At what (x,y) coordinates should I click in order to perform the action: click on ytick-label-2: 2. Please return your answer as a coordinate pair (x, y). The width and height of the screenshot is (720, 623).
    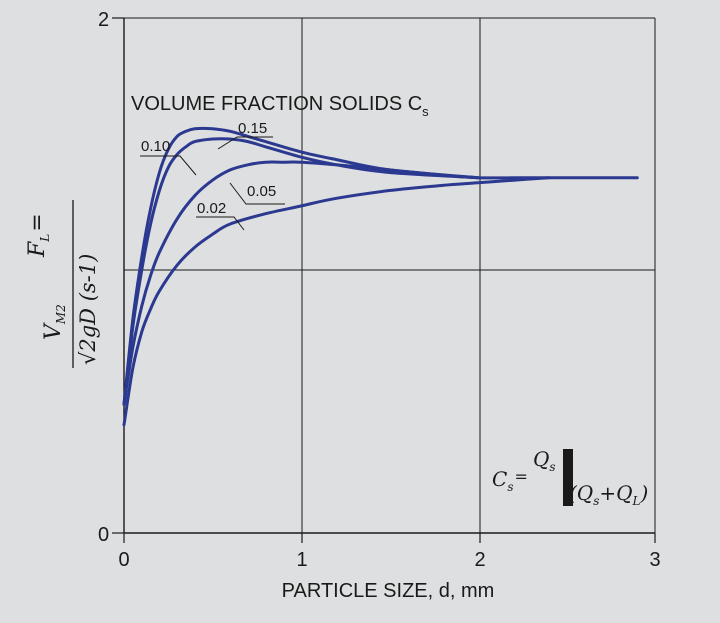
    Looking at the image, I should click on (103, 20).